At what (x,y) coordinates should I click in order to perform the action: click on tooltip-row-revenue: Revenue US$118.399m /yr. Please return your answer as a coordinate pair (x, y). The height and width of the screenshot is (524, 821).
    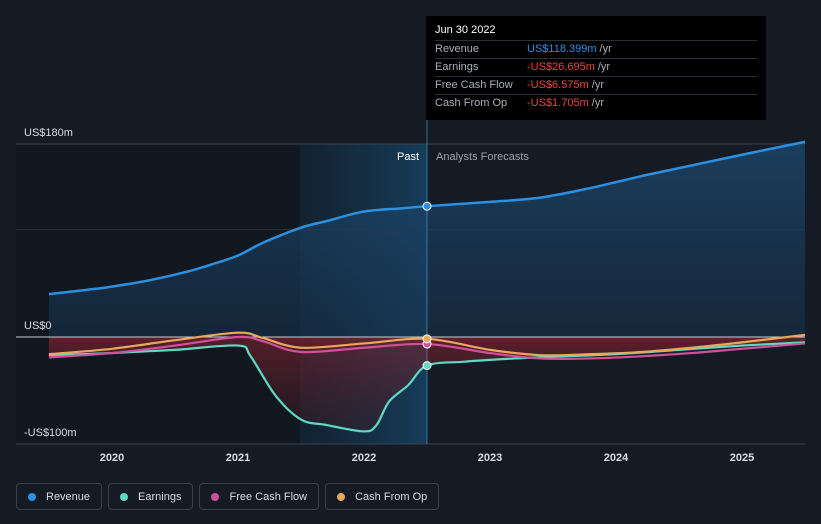
    Looking at the image, I should click on (596, 49).